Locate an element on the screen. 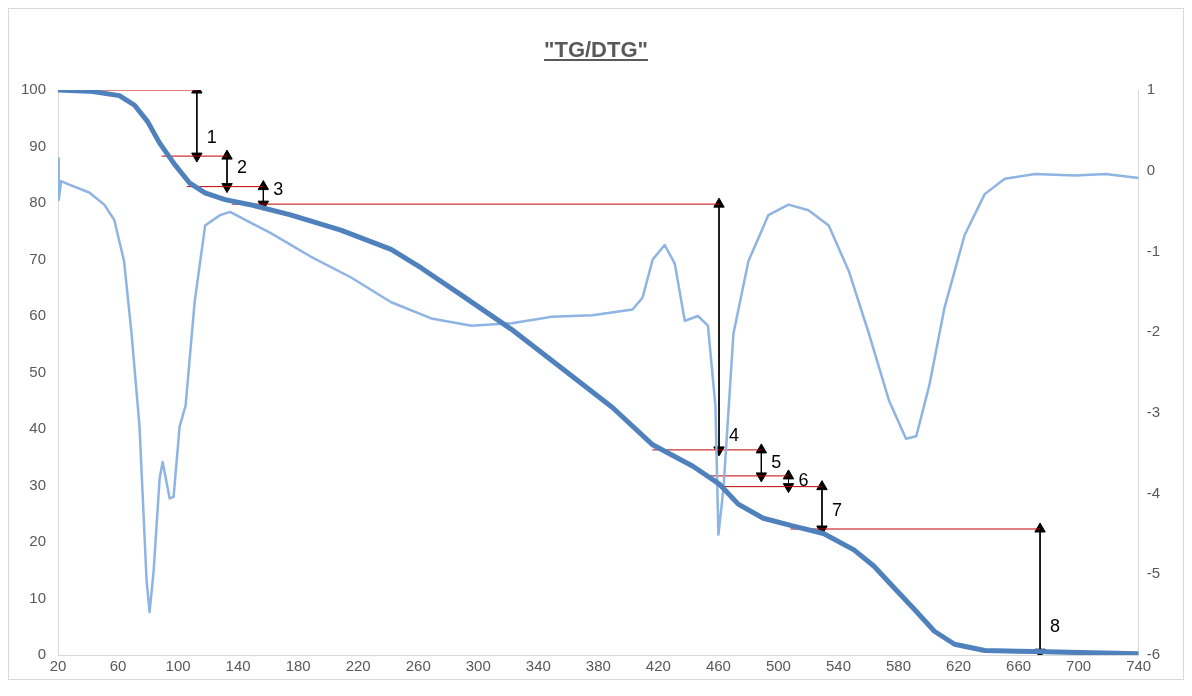 Image resolution: width=1192 pixels, height=696 pixels. x-tick-label: 20 is located at coordinates (58, 666).